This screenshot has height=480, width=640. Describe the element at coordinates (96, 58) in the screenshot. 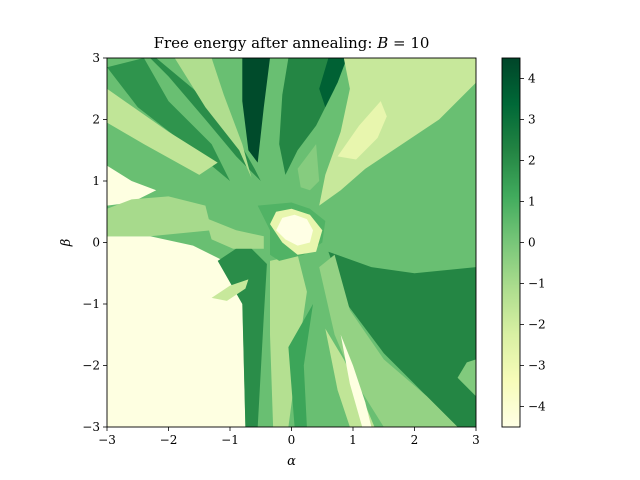

I see `y-tick-label: 3` at that location.